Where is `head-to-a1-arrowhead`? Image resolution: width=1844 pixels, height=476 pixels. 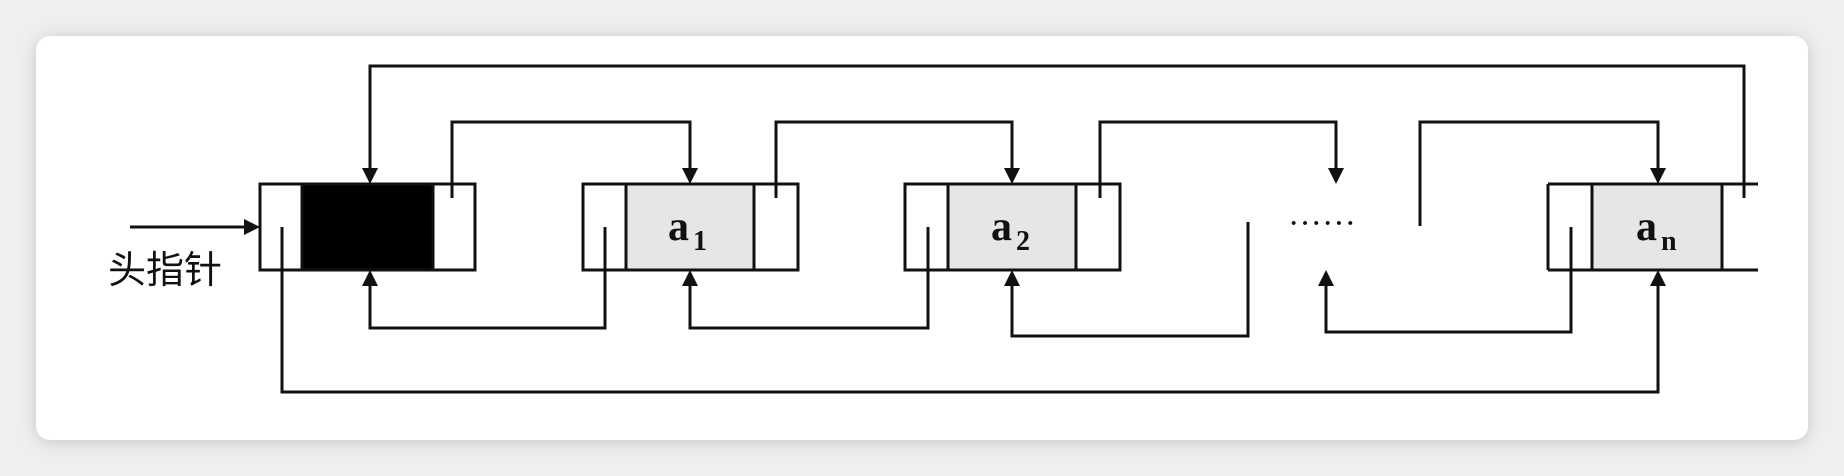 head-to-a1-arrowhead is located at coordinates (690, 176).